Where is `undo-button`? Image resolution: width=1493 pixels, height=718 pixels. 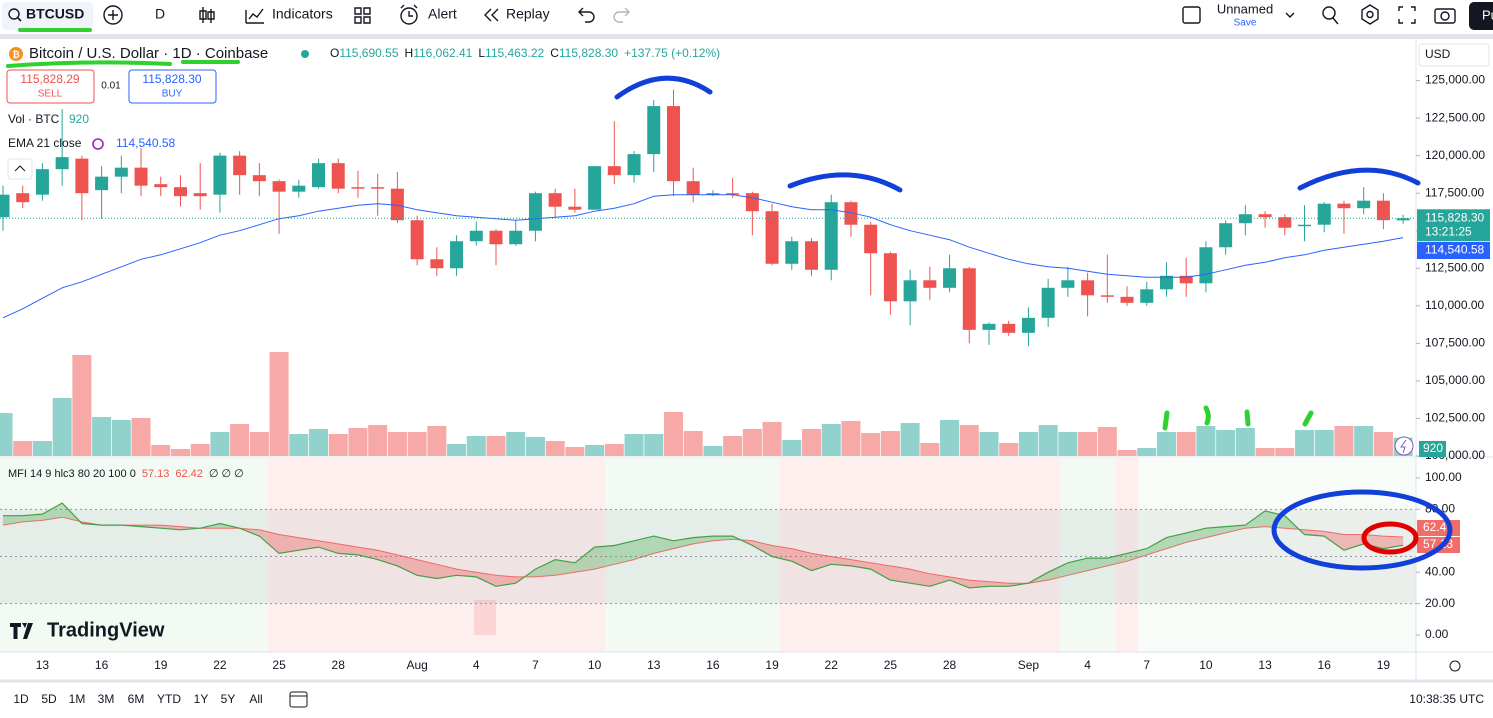 undo-button is located at coordinates (586, 15).